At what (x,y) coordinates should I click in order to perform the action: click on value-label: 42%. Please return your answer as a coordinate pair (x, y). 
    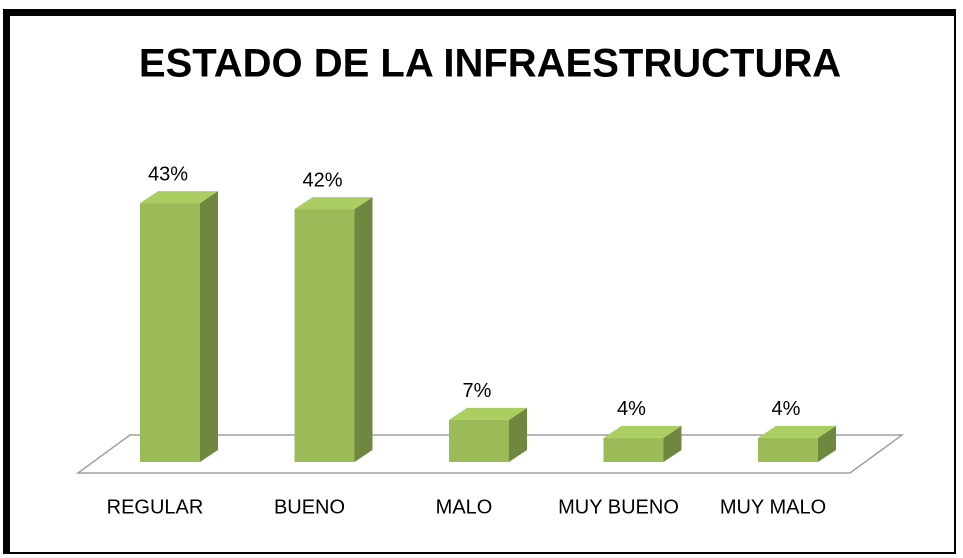
    Looking at the image, I should click on (322, 180).